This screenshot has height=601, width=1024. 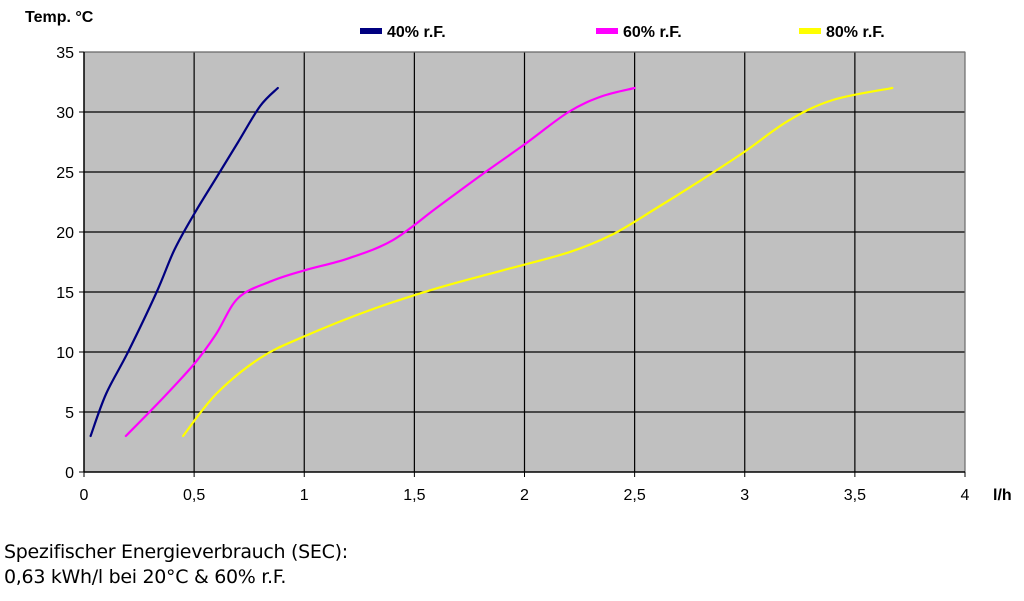 What do you see at coordinates (69, 413) in the screenshot?
I see `y-tick-label: 5` at bounding box center [69, 413].